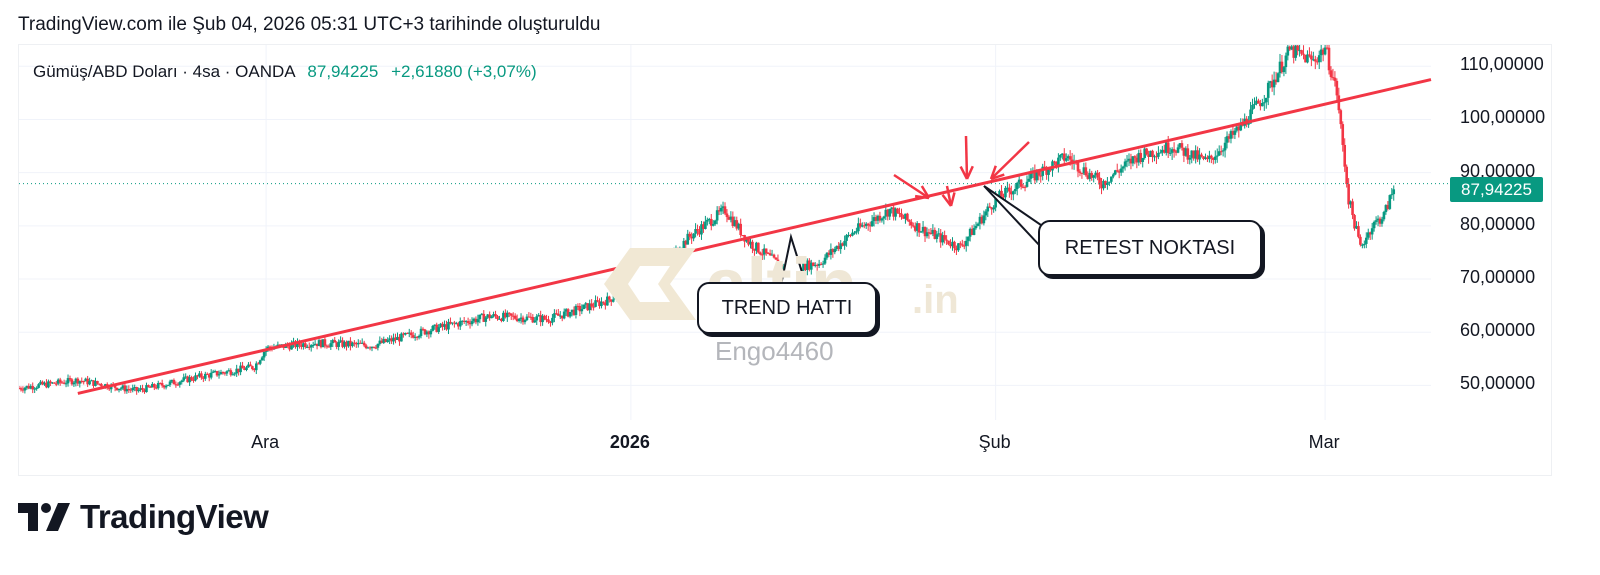 This screenshot has width=1600, height=575. I want to click on retest-callout-pointer, so click(1012, 217).